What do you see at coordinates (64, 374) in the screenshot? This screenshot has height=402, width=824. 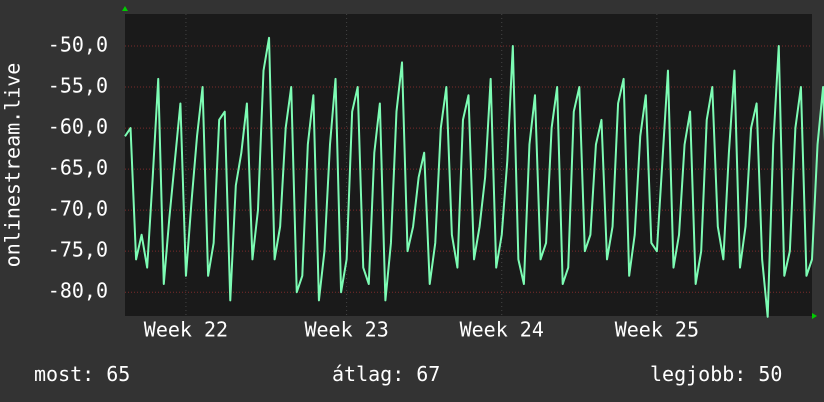 I see `legend-label: most:` at bounding box center [64, 374].